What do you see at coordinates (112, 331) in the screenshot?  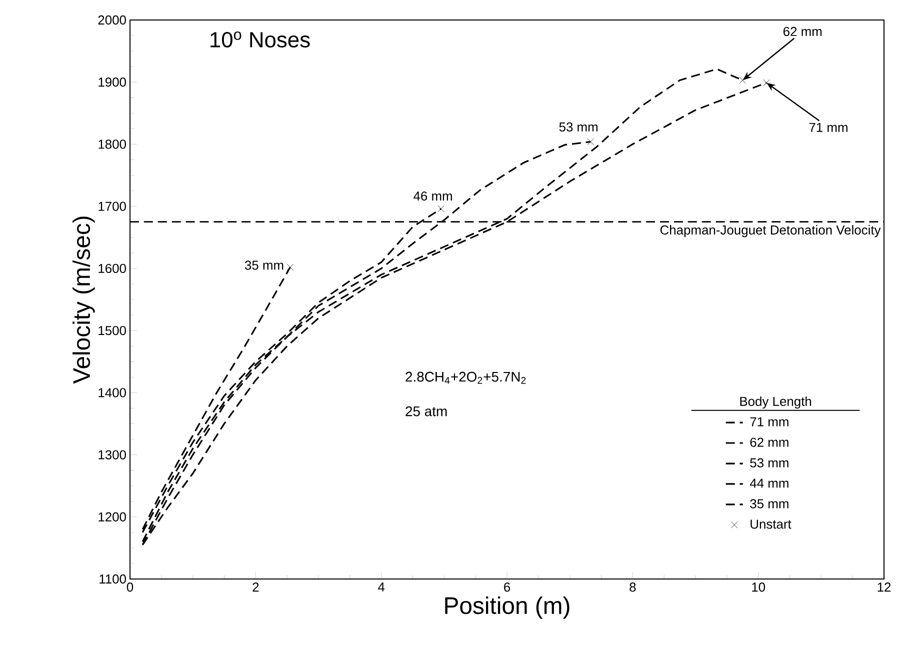 I see `y-tick-label: 1500` at bounding box center [112, 331].